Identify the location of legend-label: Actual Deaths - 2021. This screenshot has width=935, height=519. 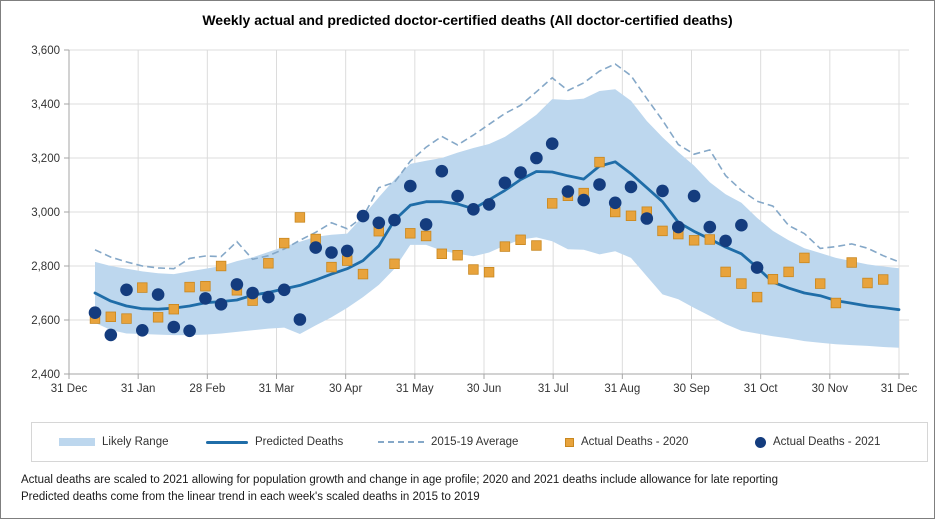
(827, 442).